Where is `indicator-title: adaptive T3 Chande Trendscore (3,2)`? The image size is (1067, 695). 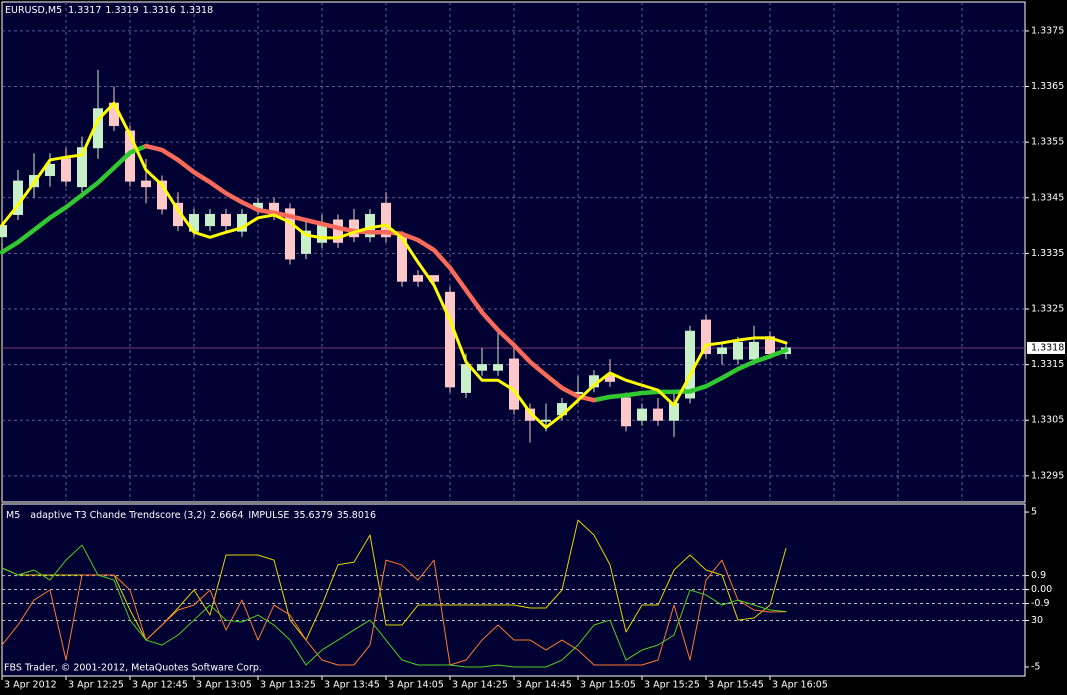 indicator-title: adaptive T3 Chande Trendscore (3,2) is located at coordinates (118, 515).